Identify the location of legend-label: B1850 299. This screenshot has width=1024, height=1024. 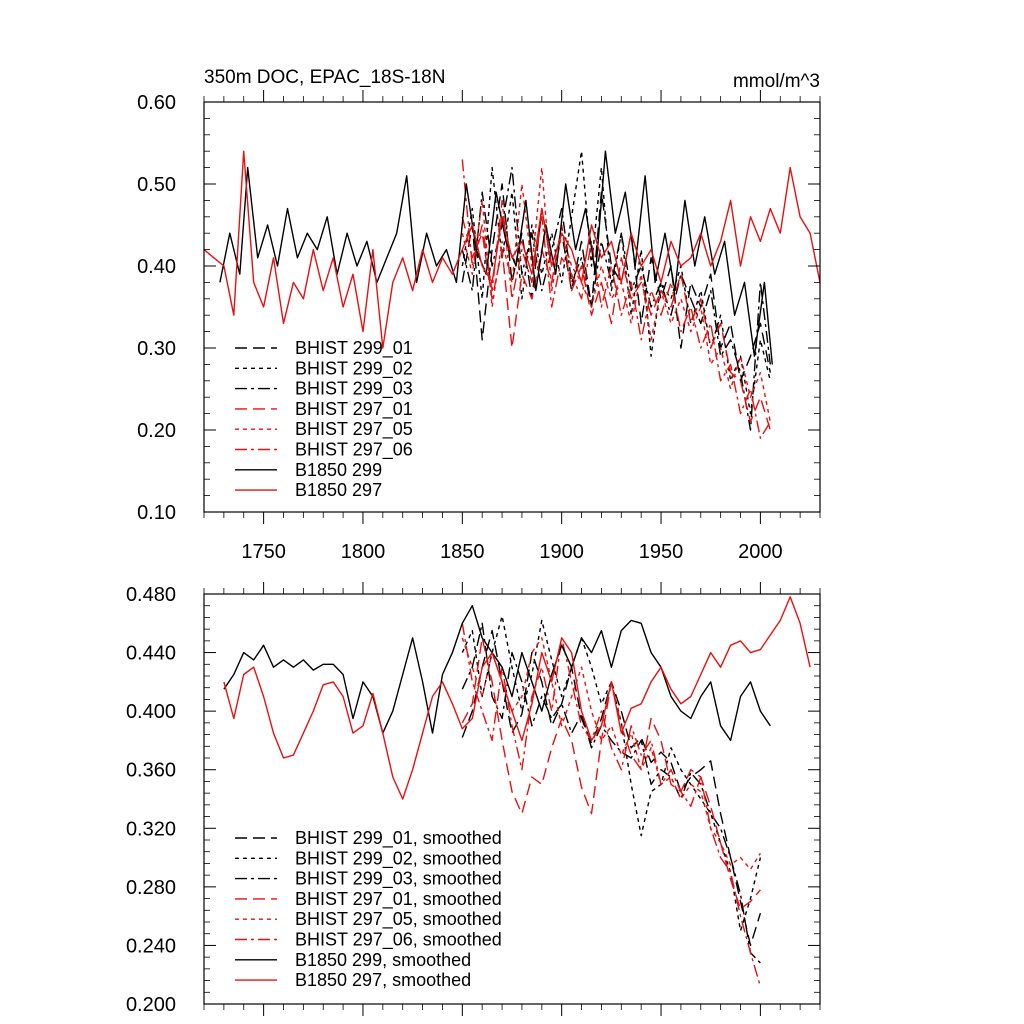
(338, 470).